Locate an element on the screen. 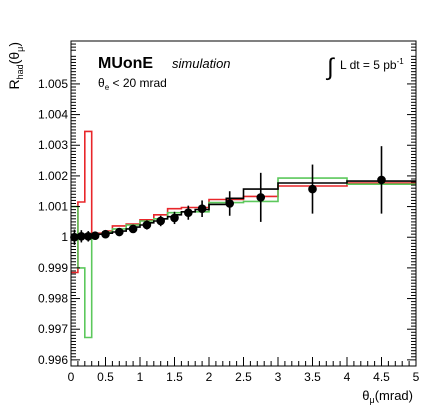  lumi-sup: -1 is located at coordinates (401, 61).